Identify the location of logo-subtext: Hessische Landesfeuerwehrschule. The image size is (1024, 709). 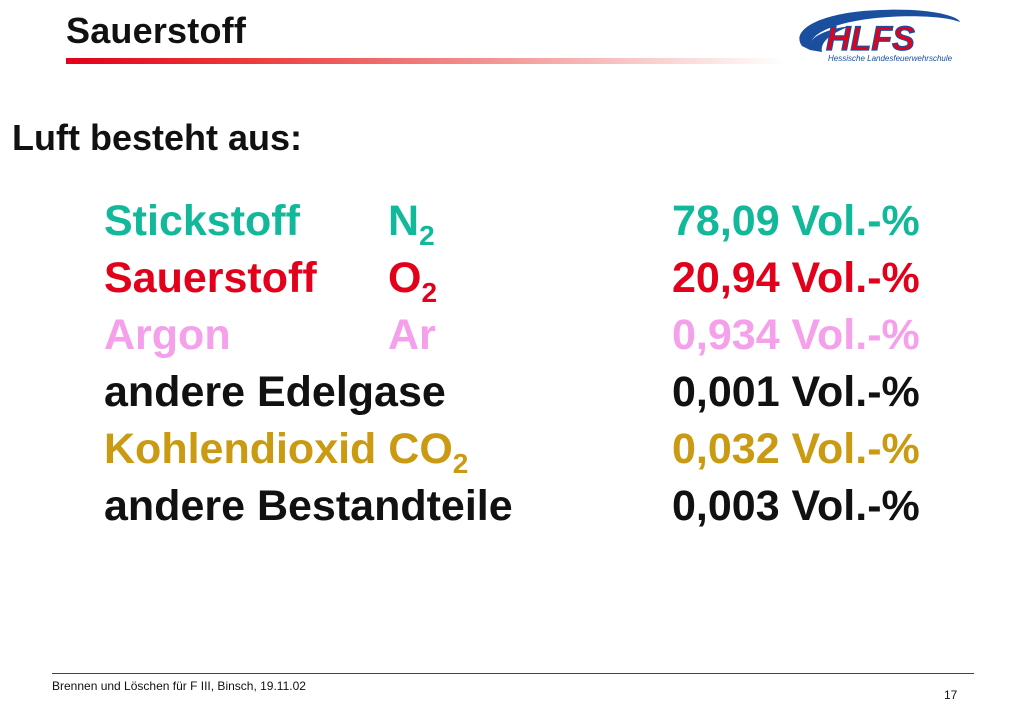
(890, 58).